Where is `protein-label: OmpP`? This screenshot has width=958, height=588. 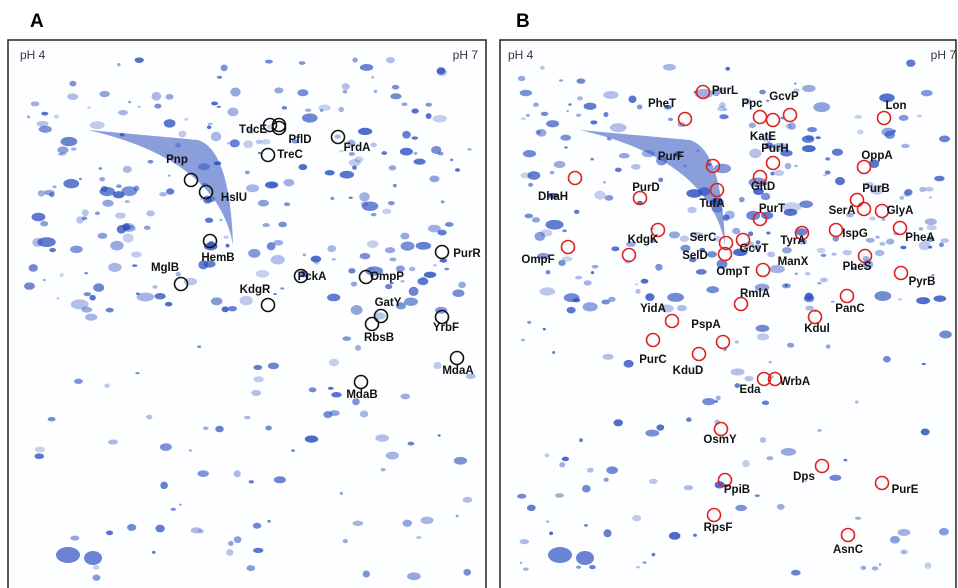 protein-label: OmpP is located at coordinates (387, 277).